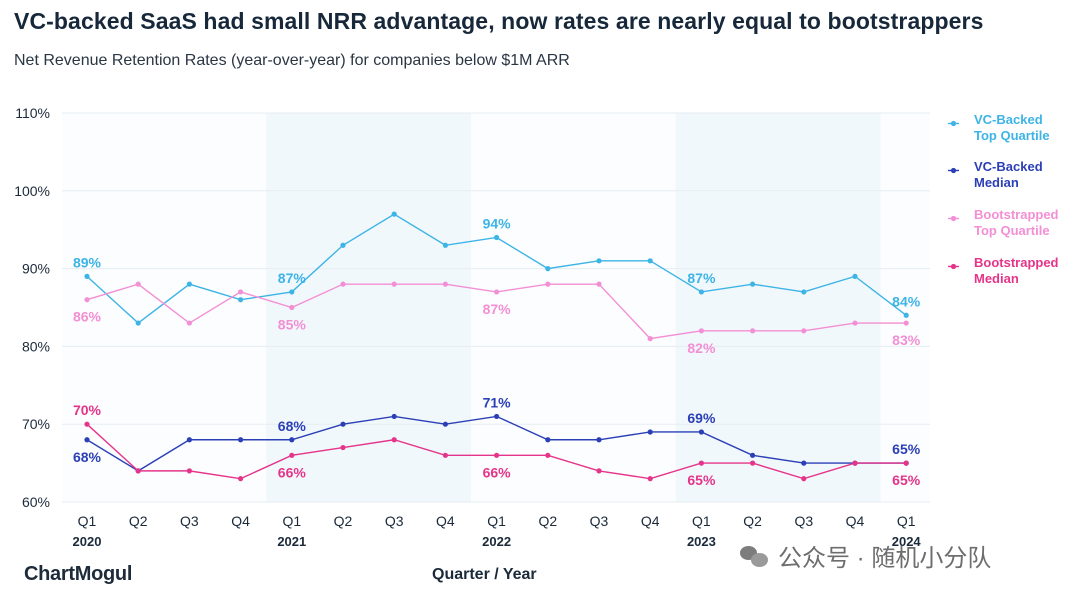 Image resolution: width=1080 pixels, height=599 pixels. What do you see at coordinates (87, 410) in the screenshot?
I see `data-label: 70%` at bounding box center [87, 410].